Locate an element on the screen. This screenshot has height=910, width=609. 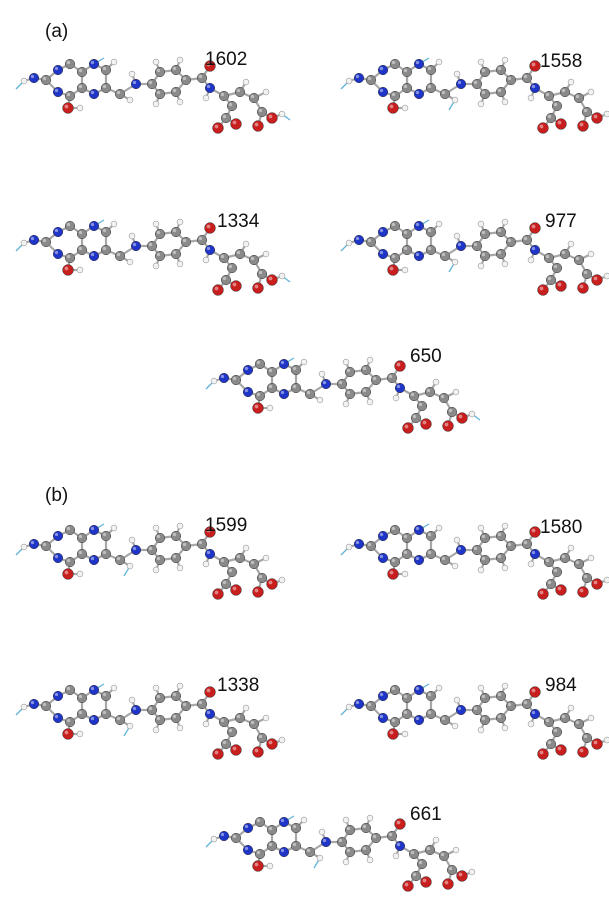
mode-diagram: 1599 is located at coordinates (160, 569).